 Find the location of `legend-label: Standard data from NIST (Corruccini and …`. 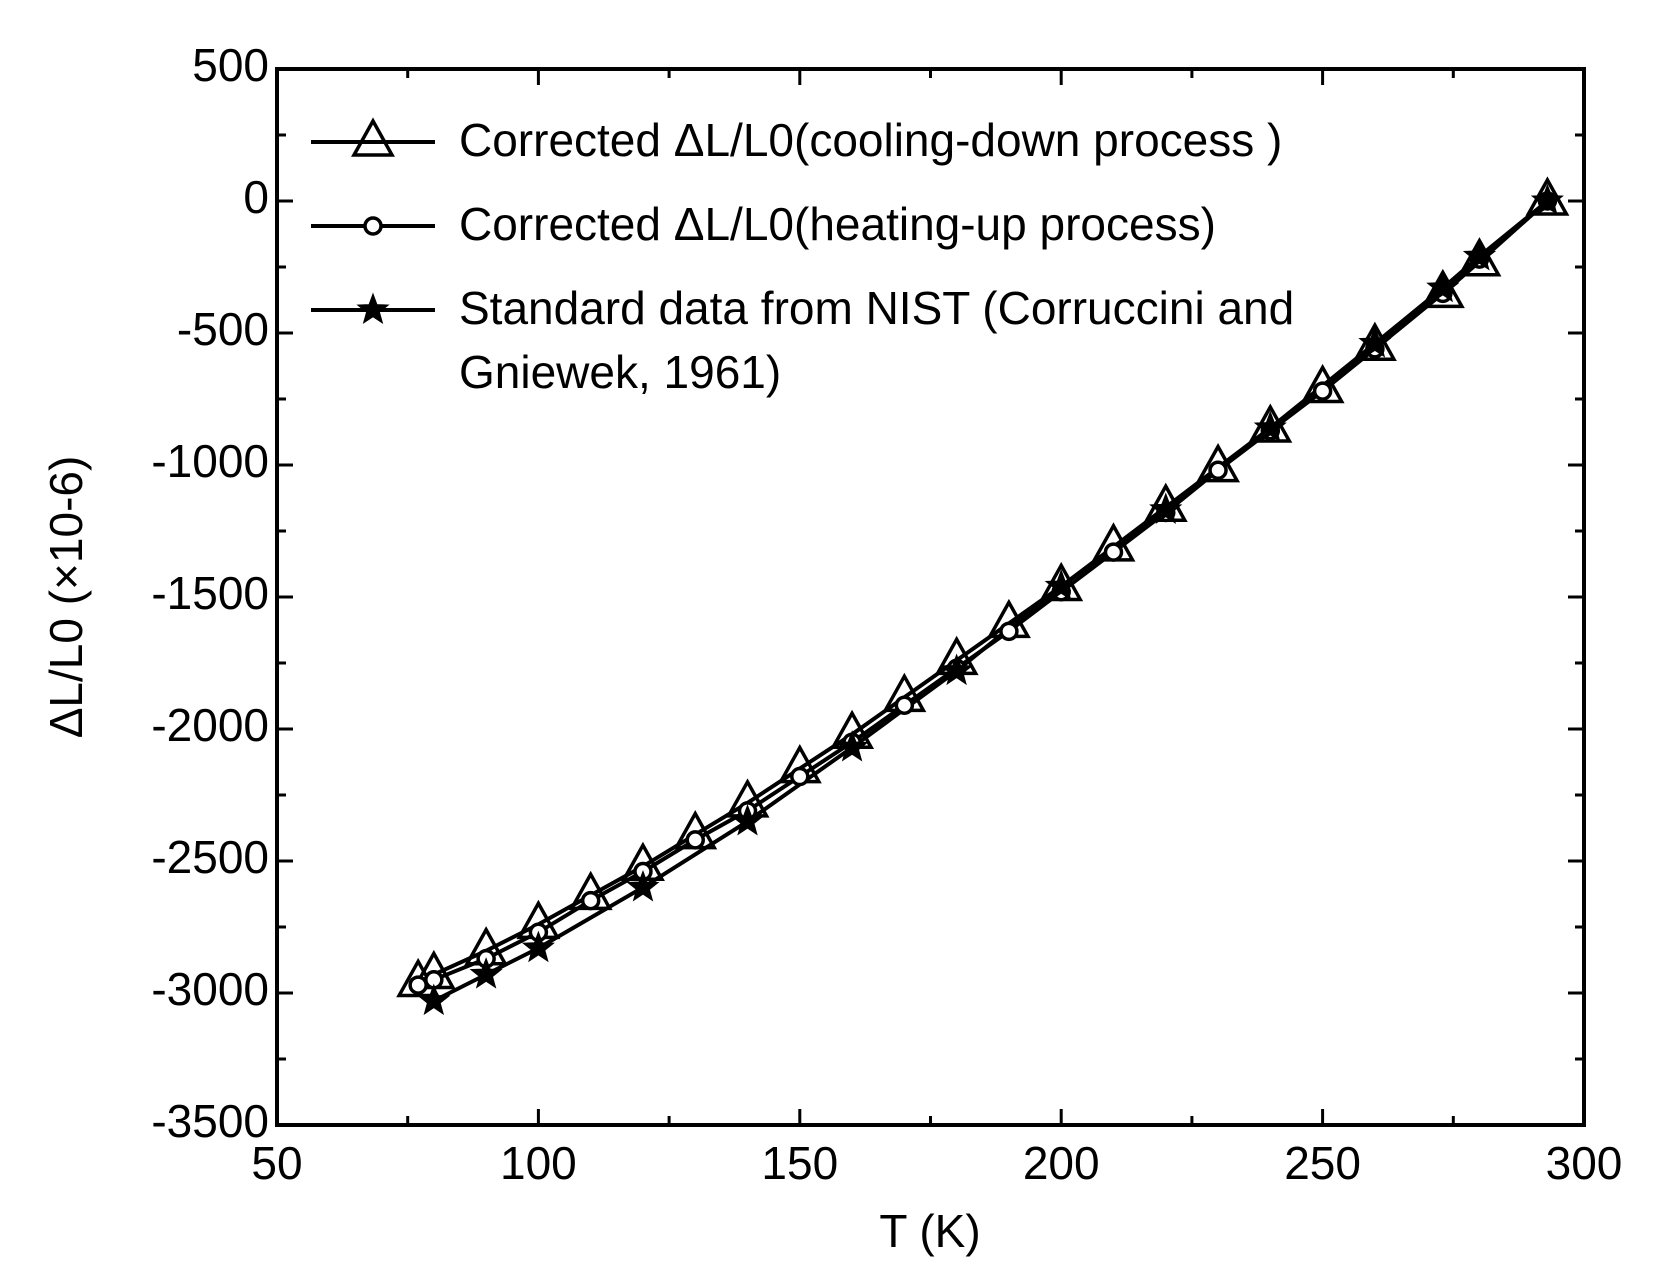

legend-label: Standard data from NIST (Corruccini and … is located at coordinates (877, 340).